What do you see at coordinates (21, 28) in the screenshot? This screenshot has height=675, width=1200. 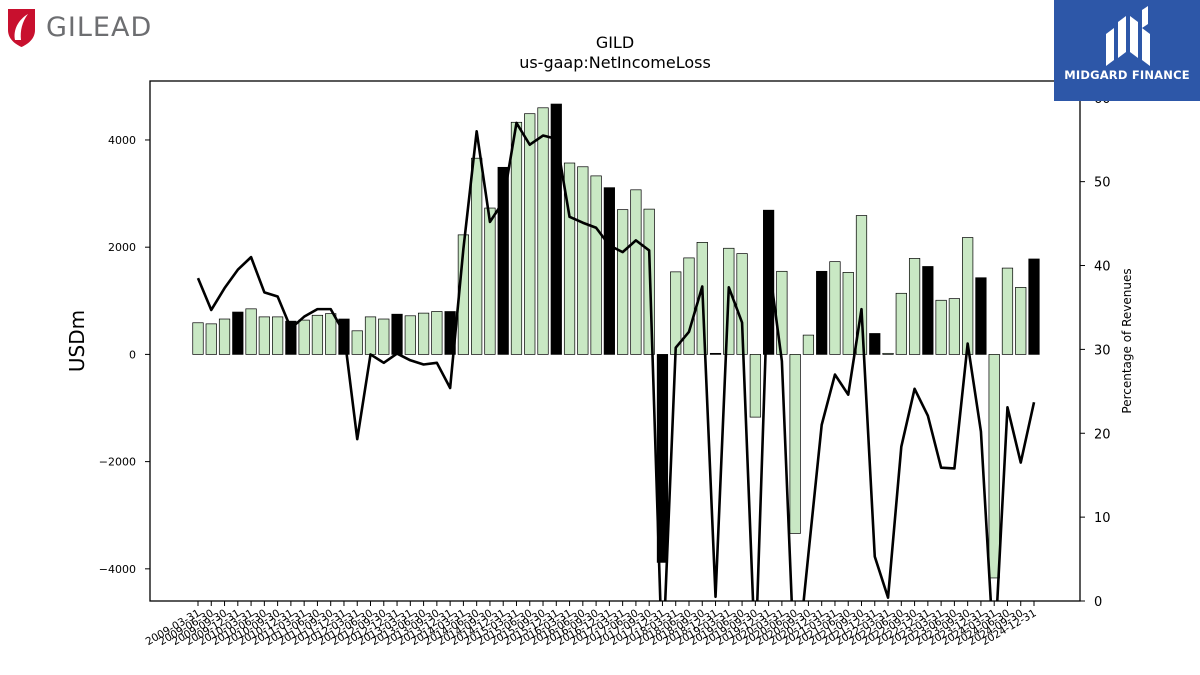 I see `gilead-leaf-icon` at bounding box center [21, 28].